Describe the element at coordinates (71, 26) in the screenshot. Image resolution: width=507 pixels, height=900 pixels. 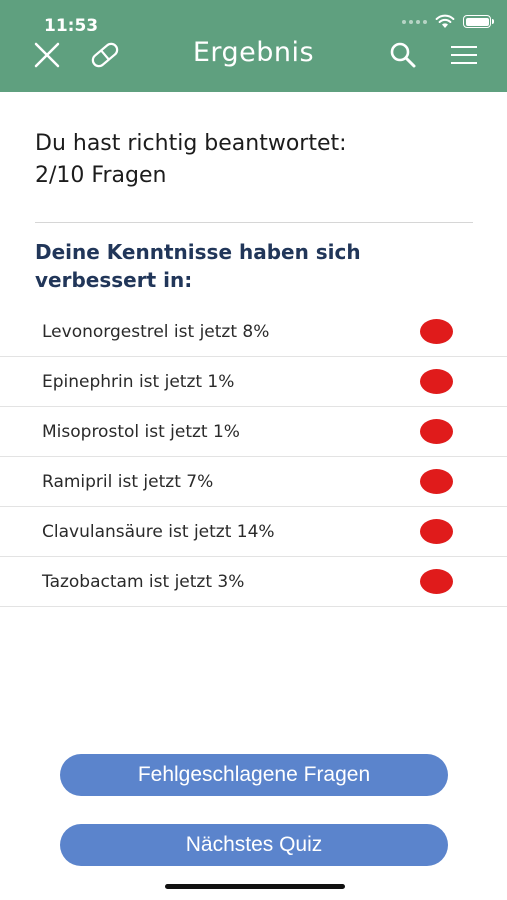
I see `status-time: 11:53` at that location.